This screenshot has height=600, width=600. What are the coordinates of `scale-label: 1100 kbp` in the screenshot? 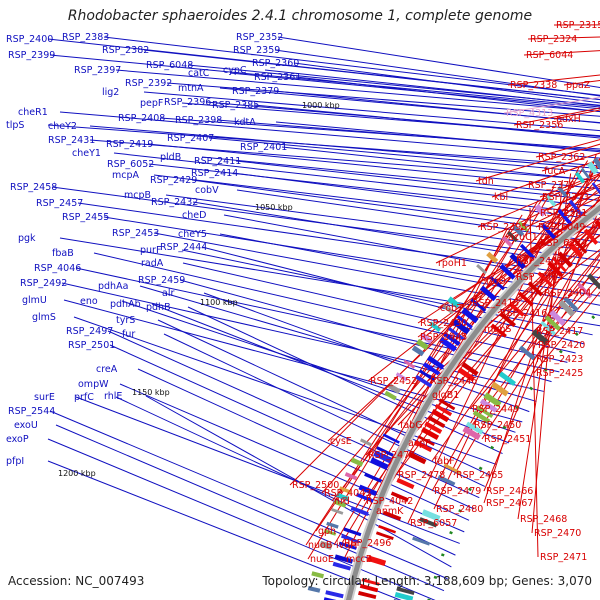 It's located at (219, 302).